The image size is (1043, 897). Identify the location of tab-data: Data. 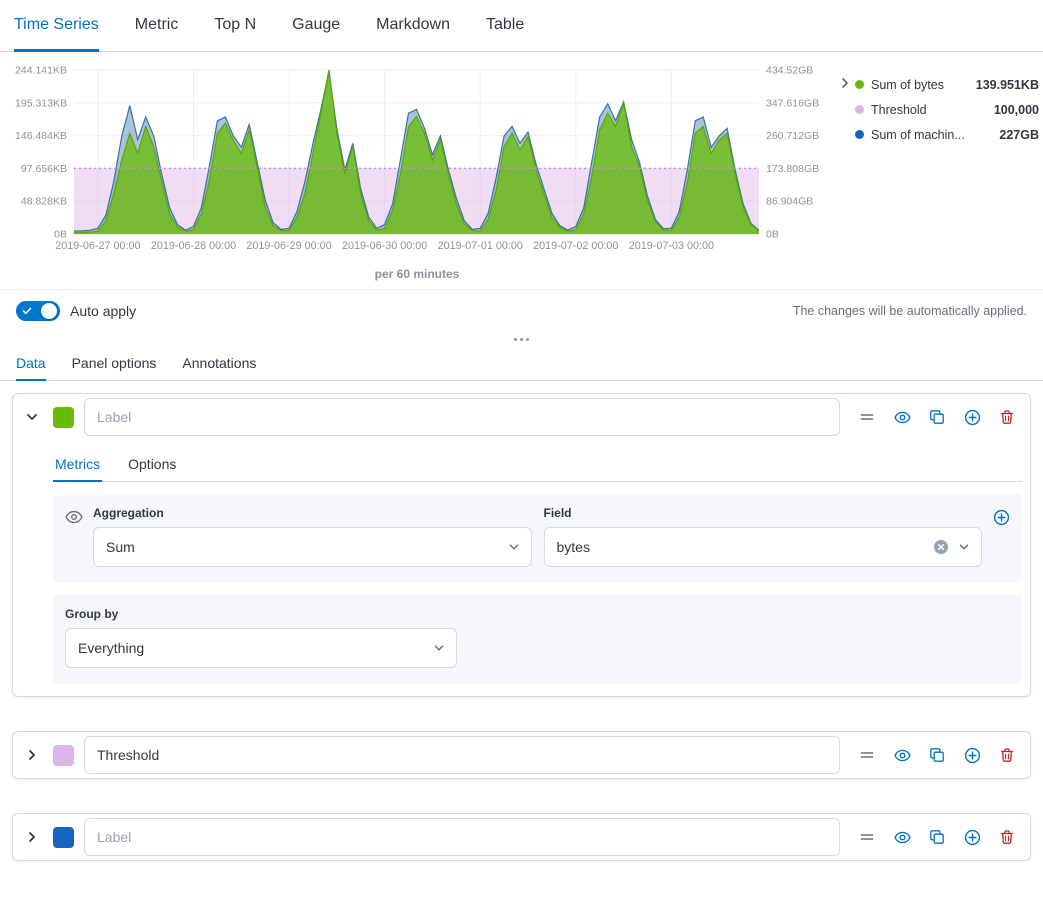
(31, 363).